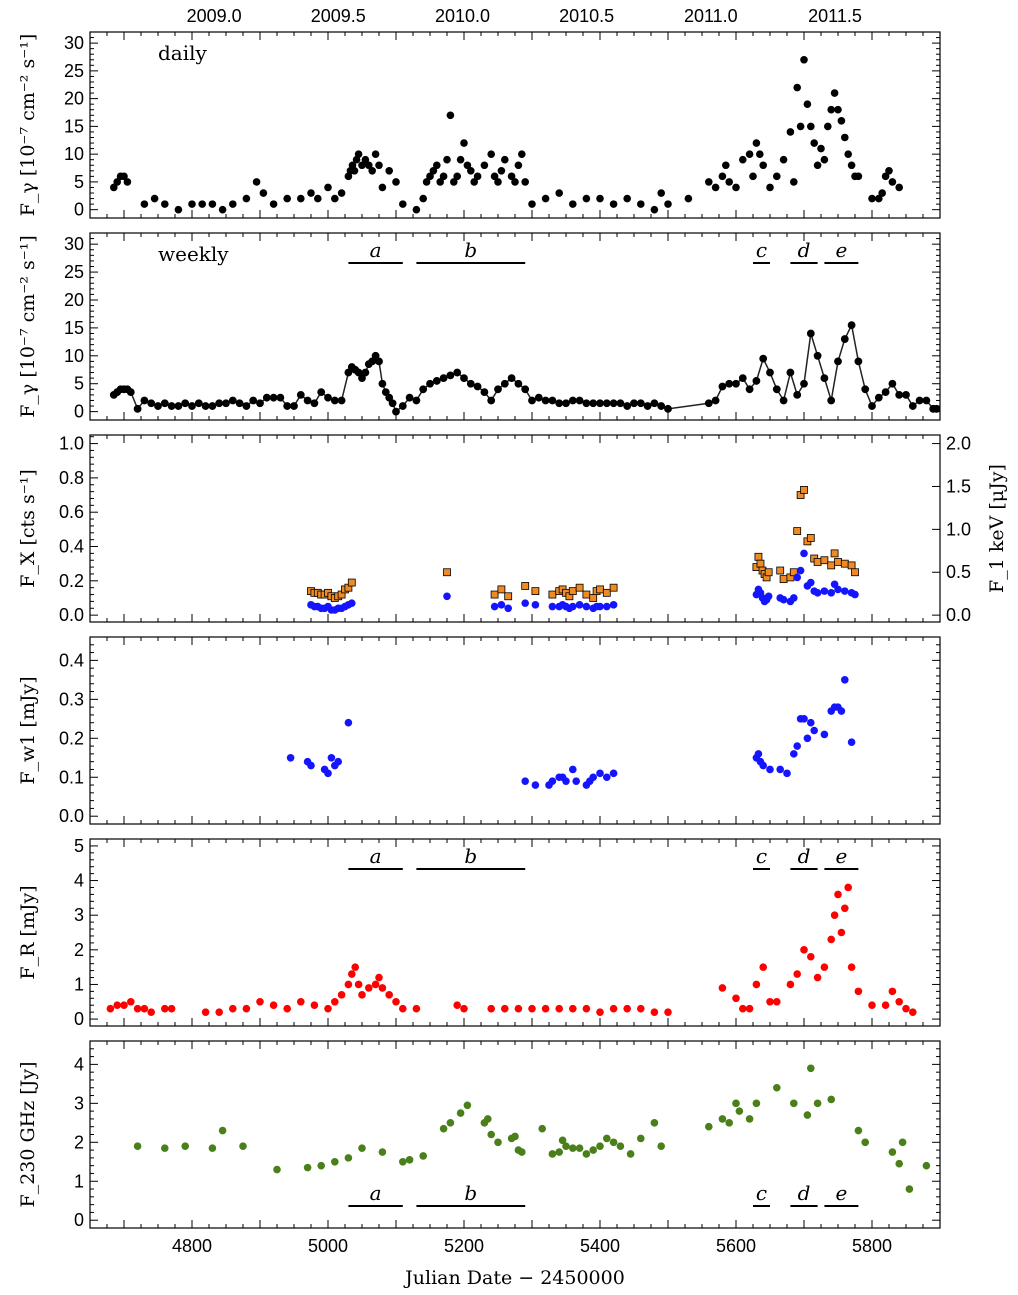  I want to click on y-tick-label: 3, so click(79, 915).